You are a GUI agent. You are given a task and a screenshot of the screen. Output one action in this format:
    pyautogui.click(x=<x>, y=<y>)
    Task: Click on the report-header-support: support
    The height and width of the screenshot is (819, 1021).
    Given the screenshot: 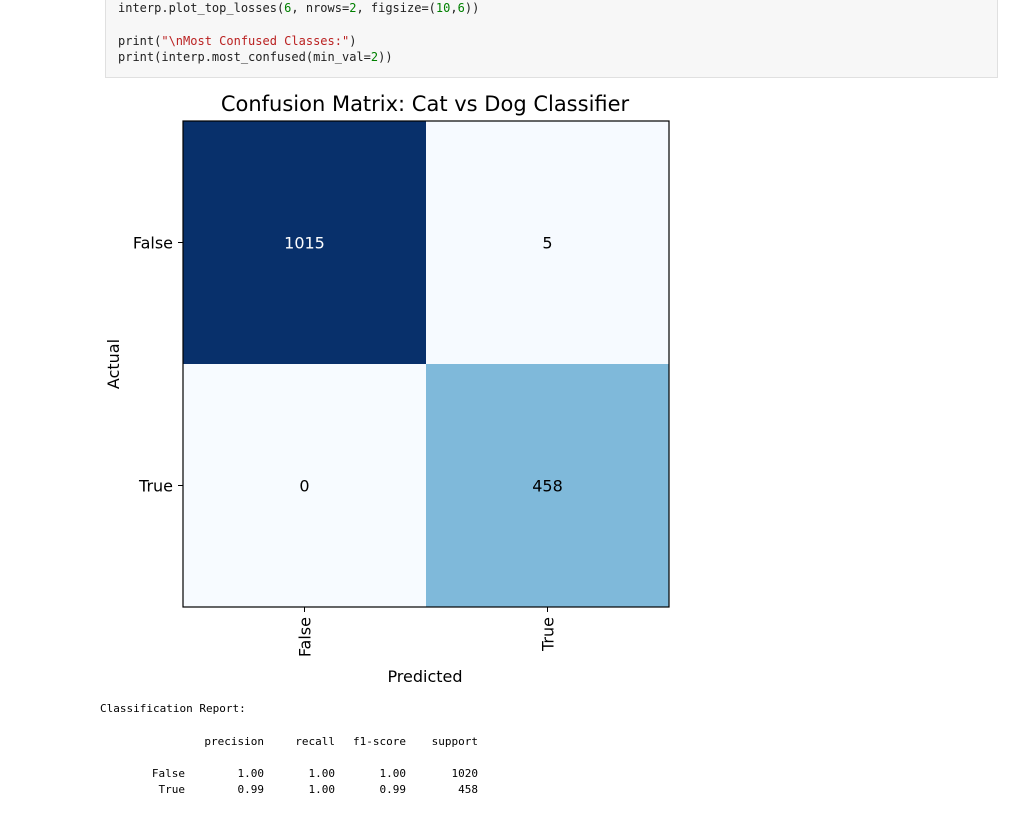 What is the action you would take?
    pyautogui.click(x=454, y=741)
    